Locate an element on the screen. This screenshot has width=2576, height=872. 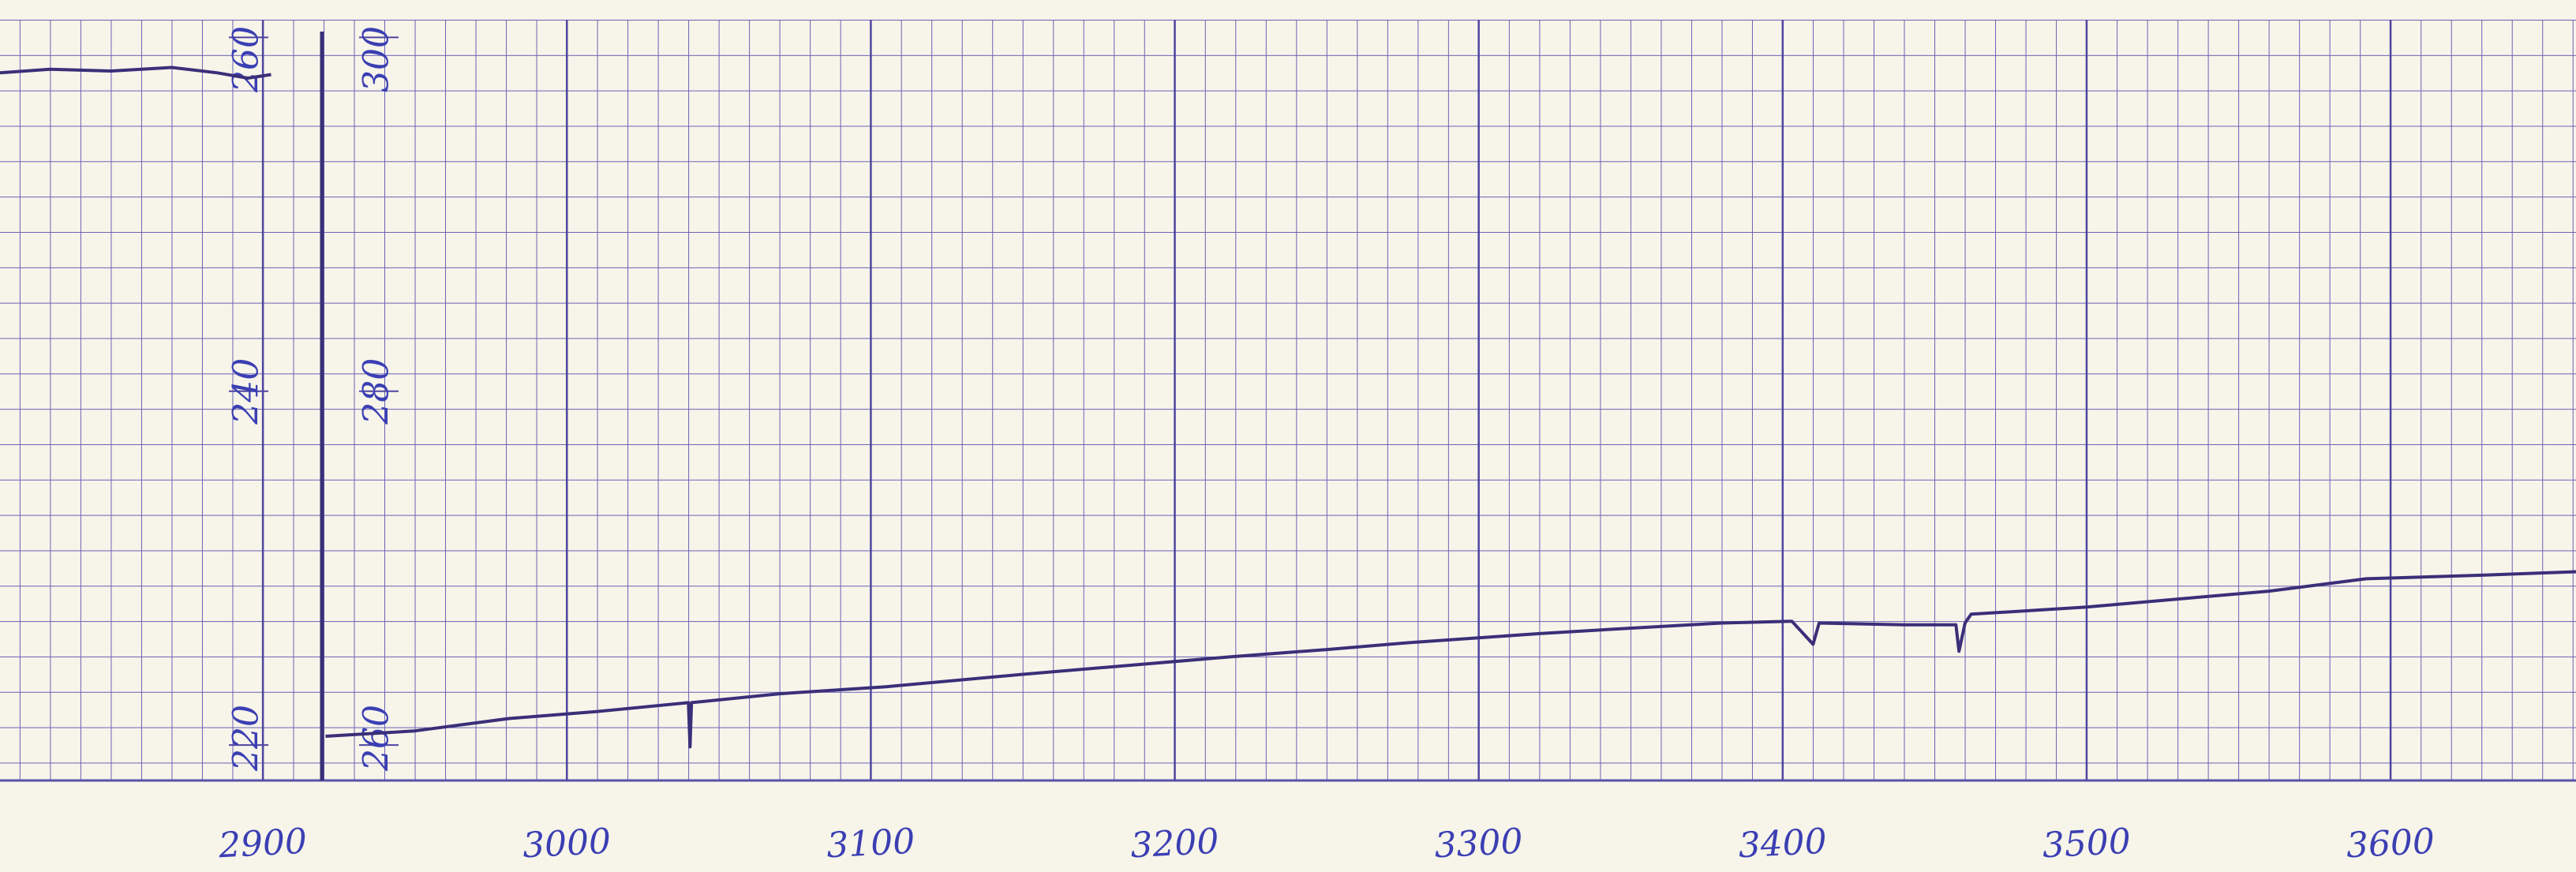
y2-tick-label: 300 is located at coordinates (377, 59).